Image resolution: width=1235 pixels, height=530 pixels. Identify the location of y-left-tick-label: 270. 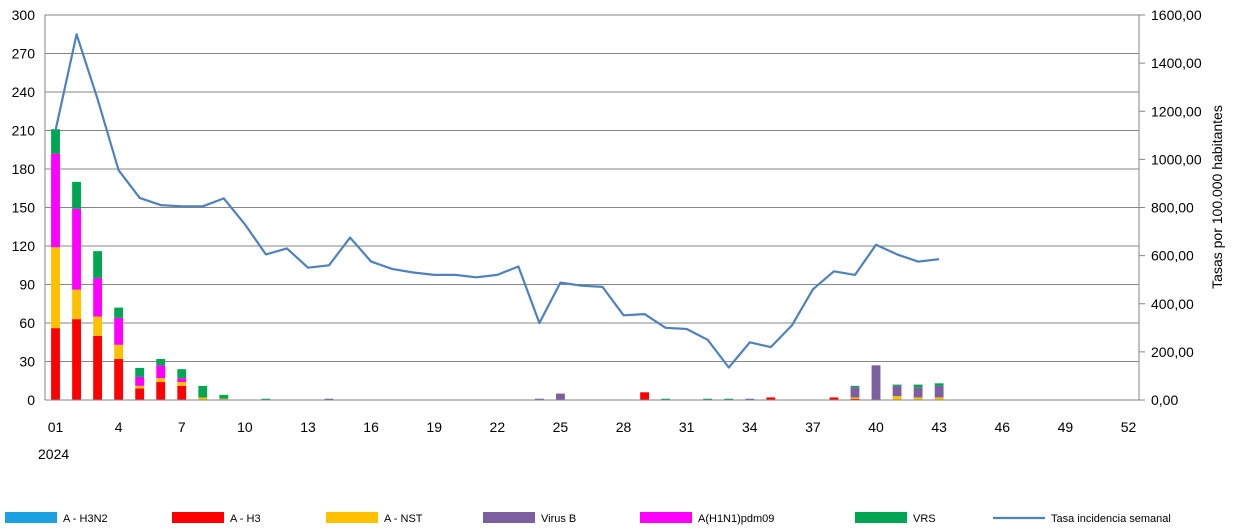
(24, 54).